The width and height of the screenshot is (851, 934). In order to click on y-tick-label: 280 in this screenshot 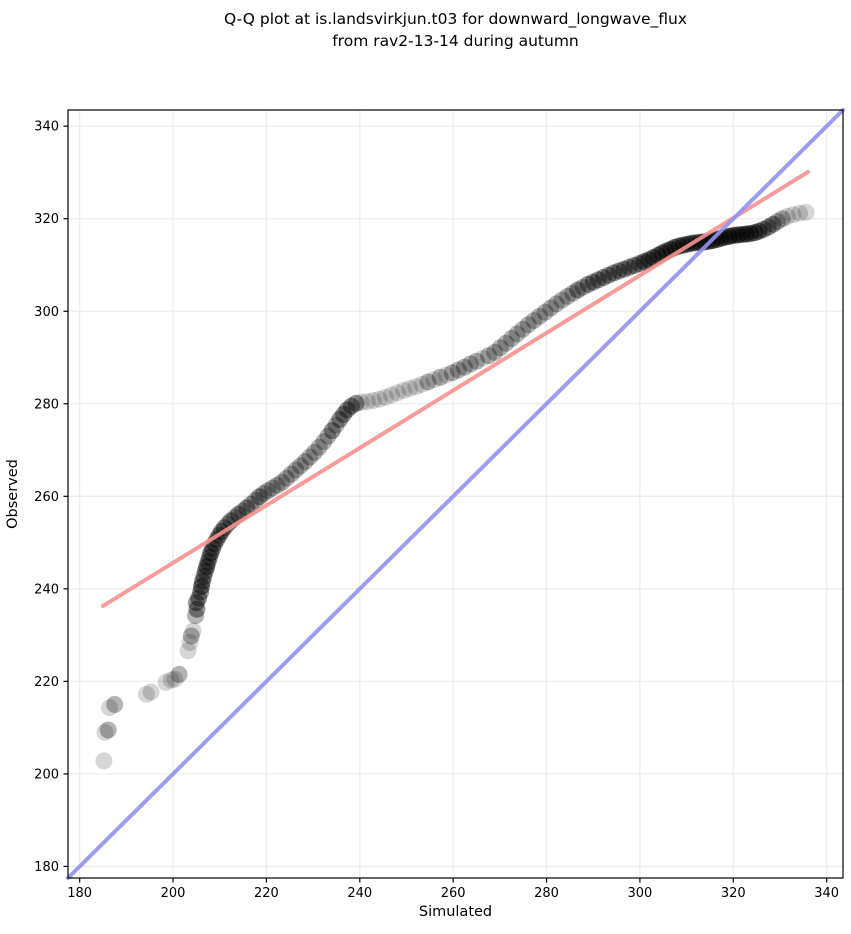, I will do `click(46, 404)`.